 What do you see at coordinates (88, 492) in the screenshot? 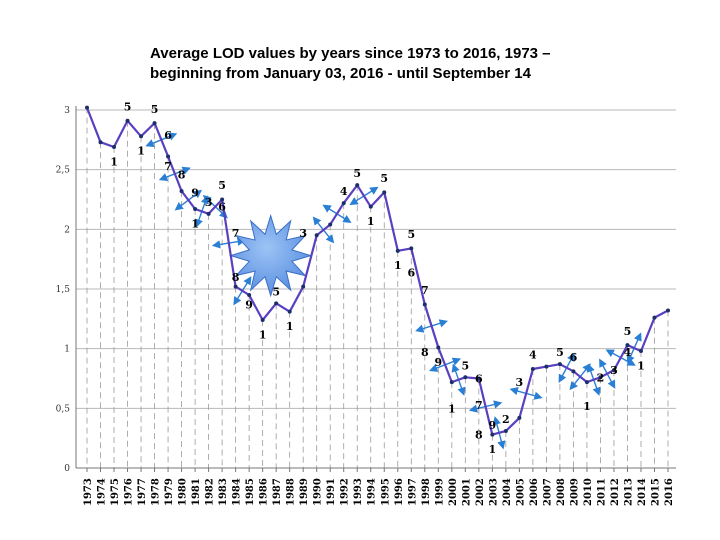
I see `x-tick-label: 1973` at bounding box center [88, 492].